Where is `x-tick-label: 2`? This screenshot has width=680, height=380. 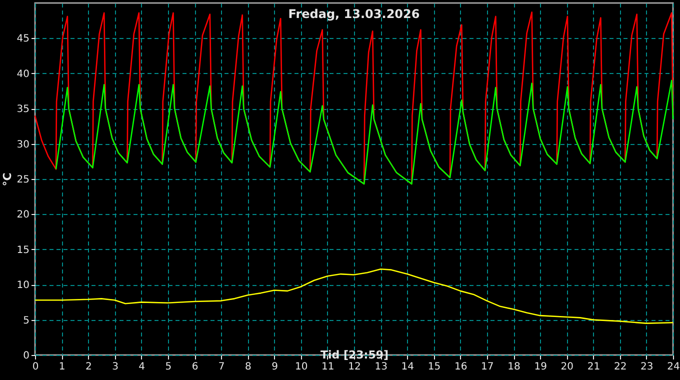 x-tick-label: 2 is located at coordinates (88, 367).